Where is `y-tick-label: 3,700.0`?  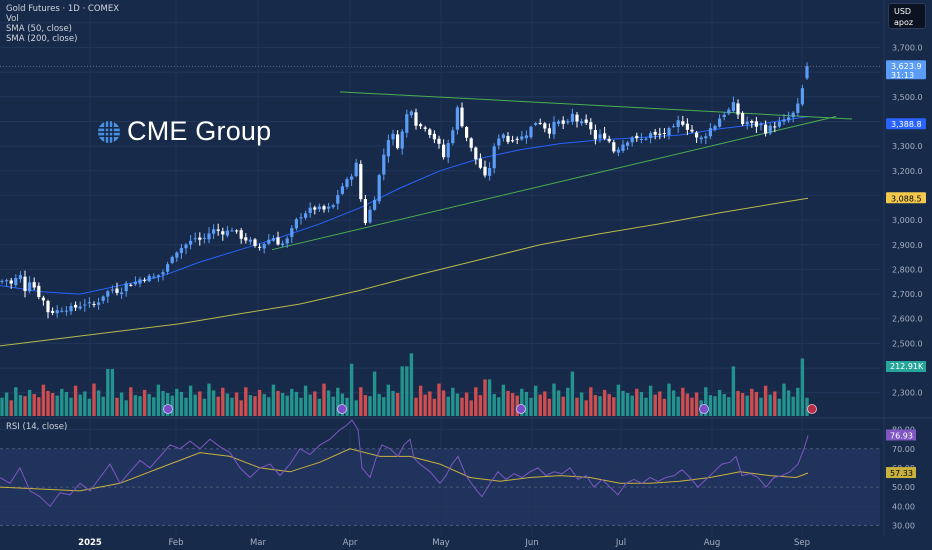 y-tick-label: 3,700.0 is located at coordinates (907, 47).